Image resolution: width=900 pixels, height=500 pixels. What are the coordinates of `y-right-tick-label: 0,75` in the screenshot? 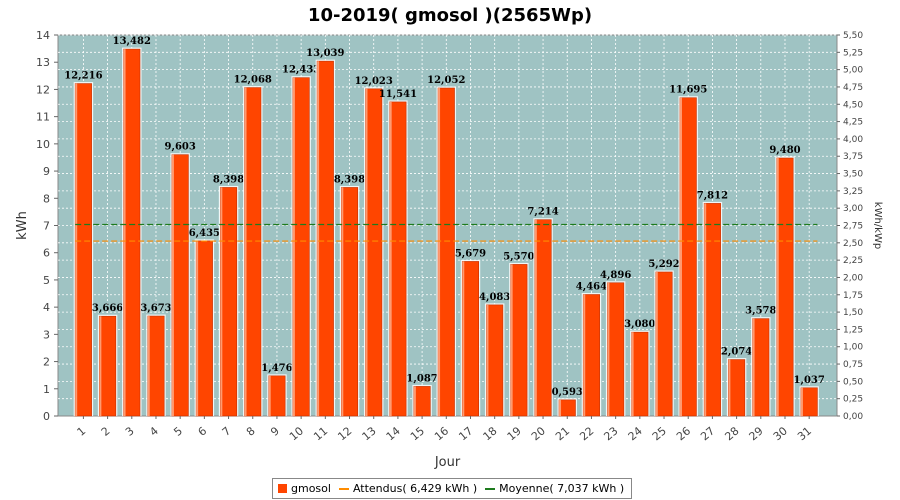 It's located at (853, 365).